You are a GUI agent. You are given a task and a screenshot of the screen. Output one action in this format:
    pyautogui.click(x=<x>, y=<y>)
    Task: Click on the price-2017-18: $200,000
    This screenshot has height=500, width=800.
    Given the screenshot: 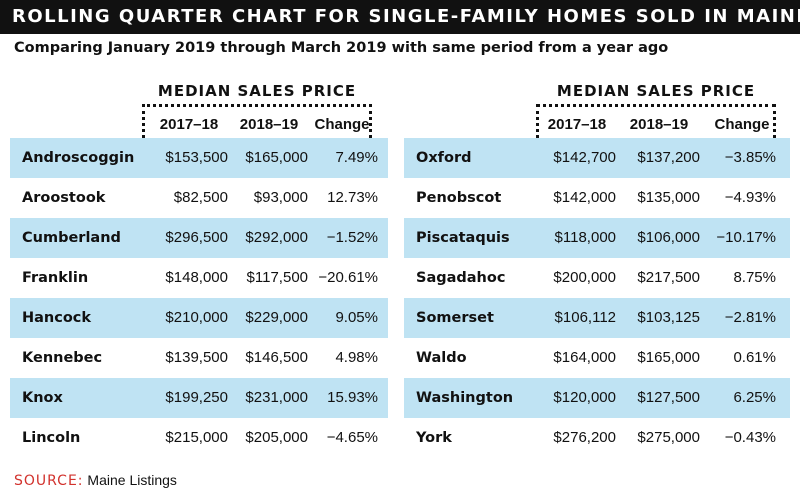 What is the action you would take?
    pyautogui.click(x=584, y=277)
    